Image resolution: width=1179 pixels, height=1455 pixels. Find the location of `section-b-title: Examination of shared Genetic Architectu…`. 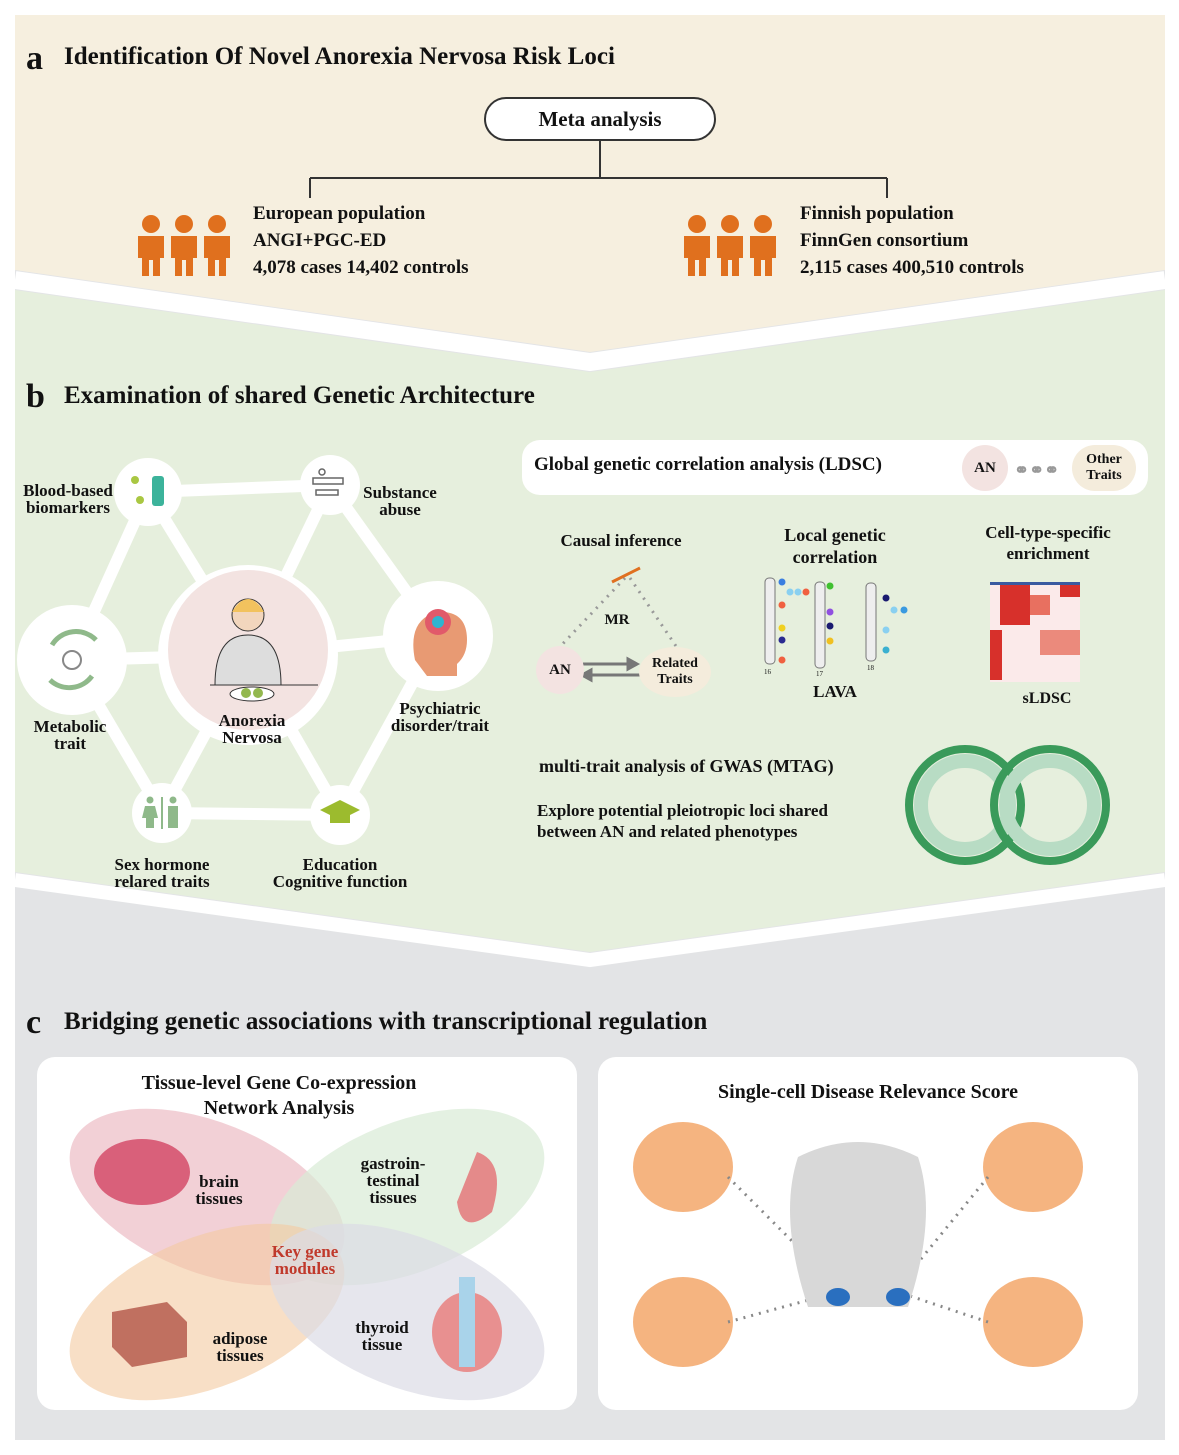

section-b-title: Examination of shared Genetic Architectu… is located at coordinates (299, 395).